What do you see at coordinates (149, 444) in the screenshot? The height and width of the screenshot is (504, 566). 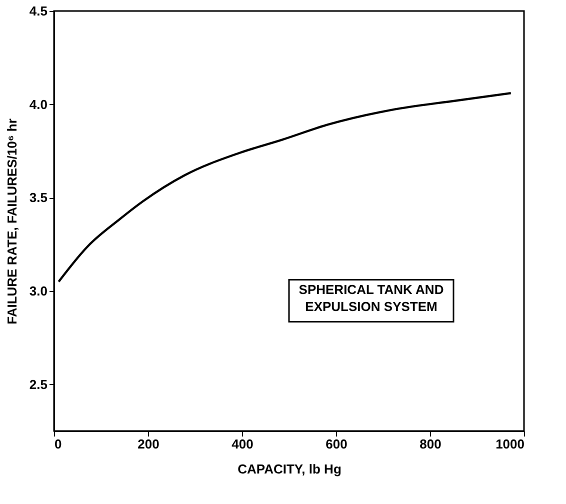 I see `x-tick-label: 200` at bounding box center [149, 444].